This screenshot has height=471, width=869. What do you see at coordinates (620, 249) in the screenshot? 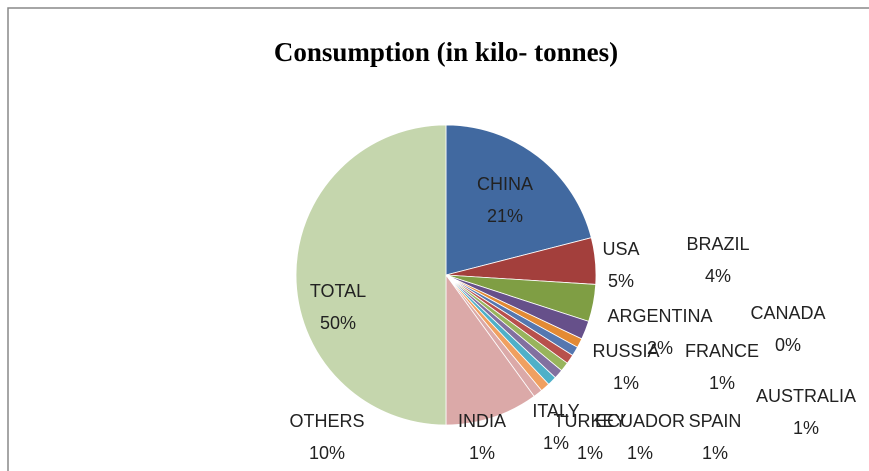
I see `slice-label: USA` at bounding box center [620, 249].